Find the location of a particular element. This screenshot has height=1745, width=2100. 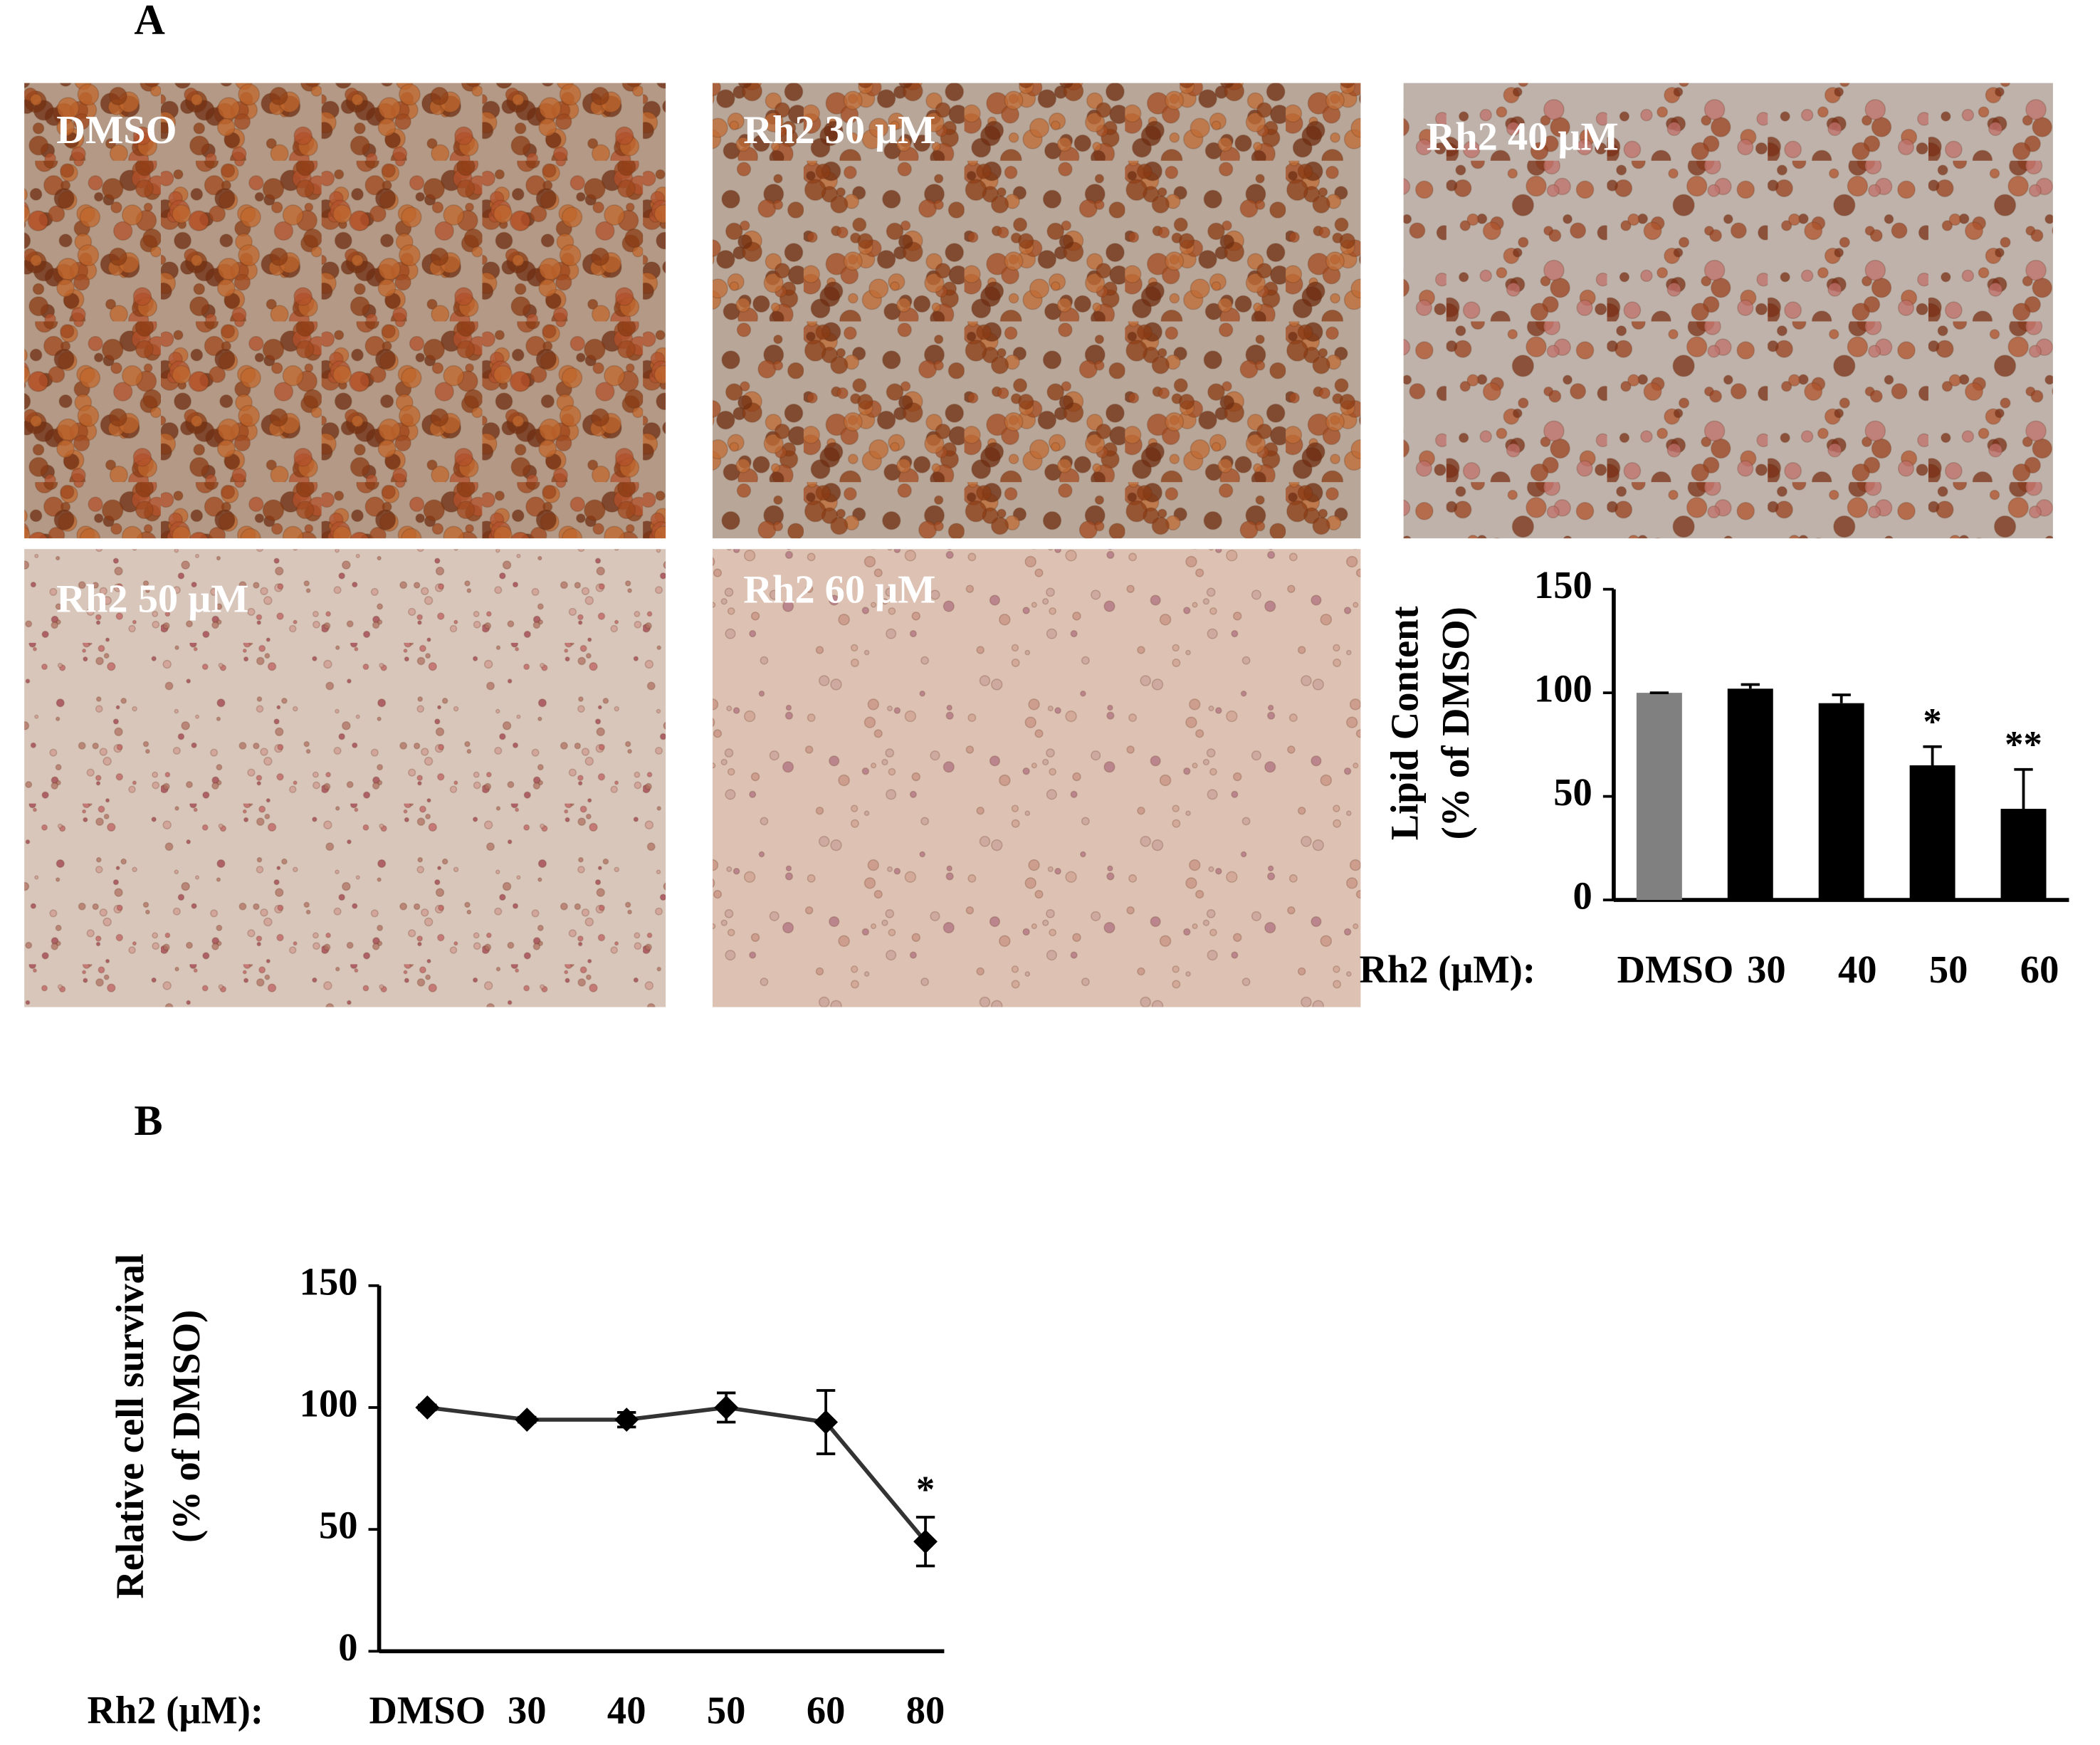

y-axis-label: Relative cell survival is located at coordinates (130, 1426).